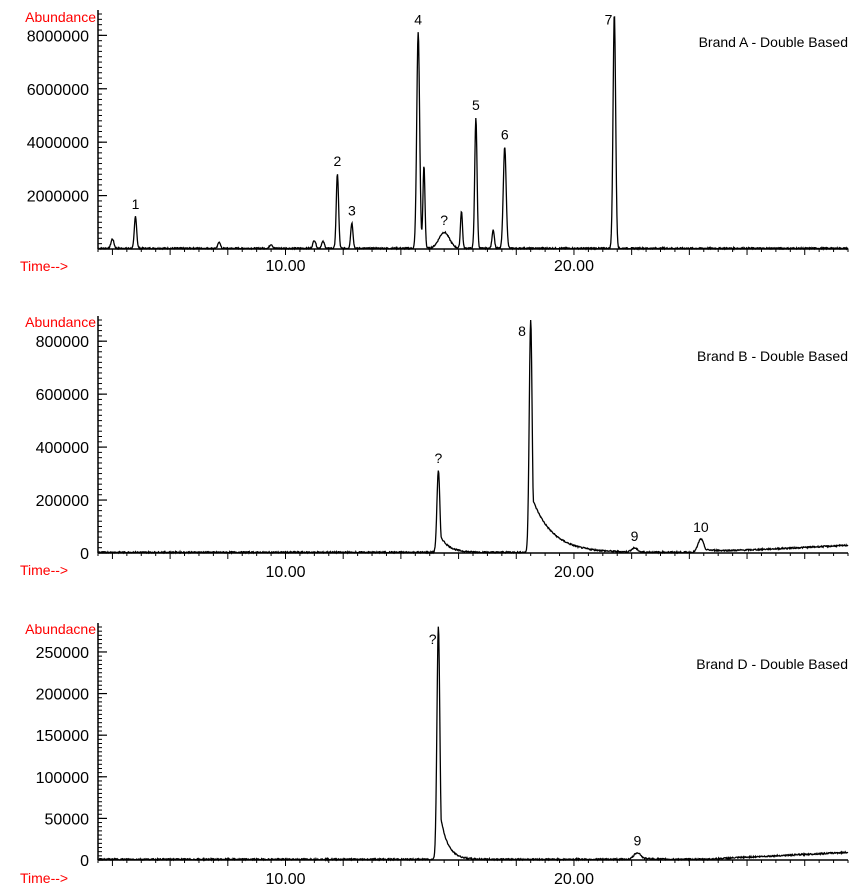 Image resolution: width=852 pixels, height=890 pixels. What do you see at coordinates (62, 736) in the screenshot?
I see `y-tick-label: 150000` at bounding box center [62, 736].